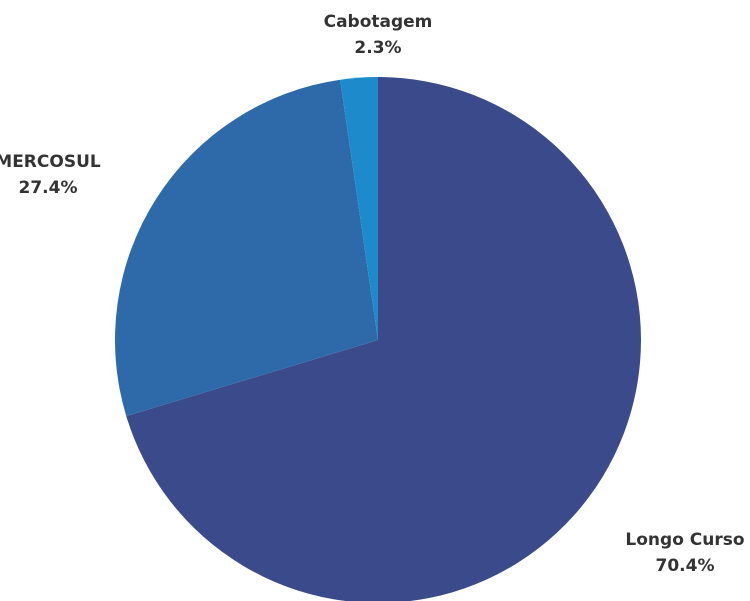 This screenshot has height=601, width=750. I want to click on slice-label: Longo Curso, so click(684, 540).